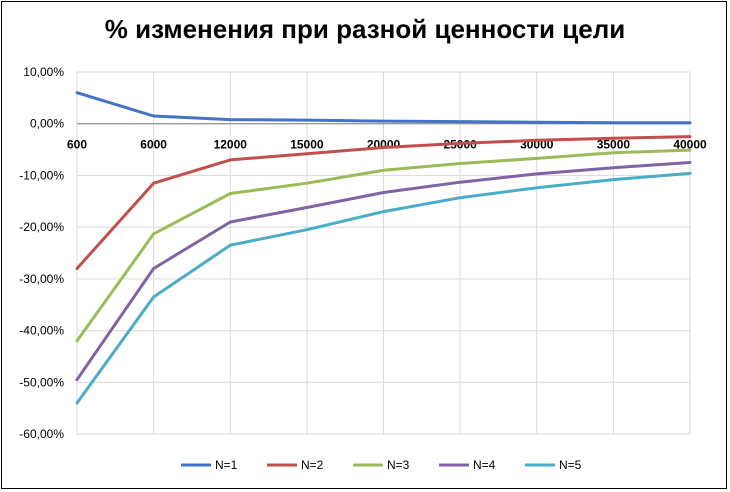 The image size is (730, 492). What do you see at coordinates (226, 465) in the screenshot?
I see `legend-label: N=1` at bounding box center [226, 465].